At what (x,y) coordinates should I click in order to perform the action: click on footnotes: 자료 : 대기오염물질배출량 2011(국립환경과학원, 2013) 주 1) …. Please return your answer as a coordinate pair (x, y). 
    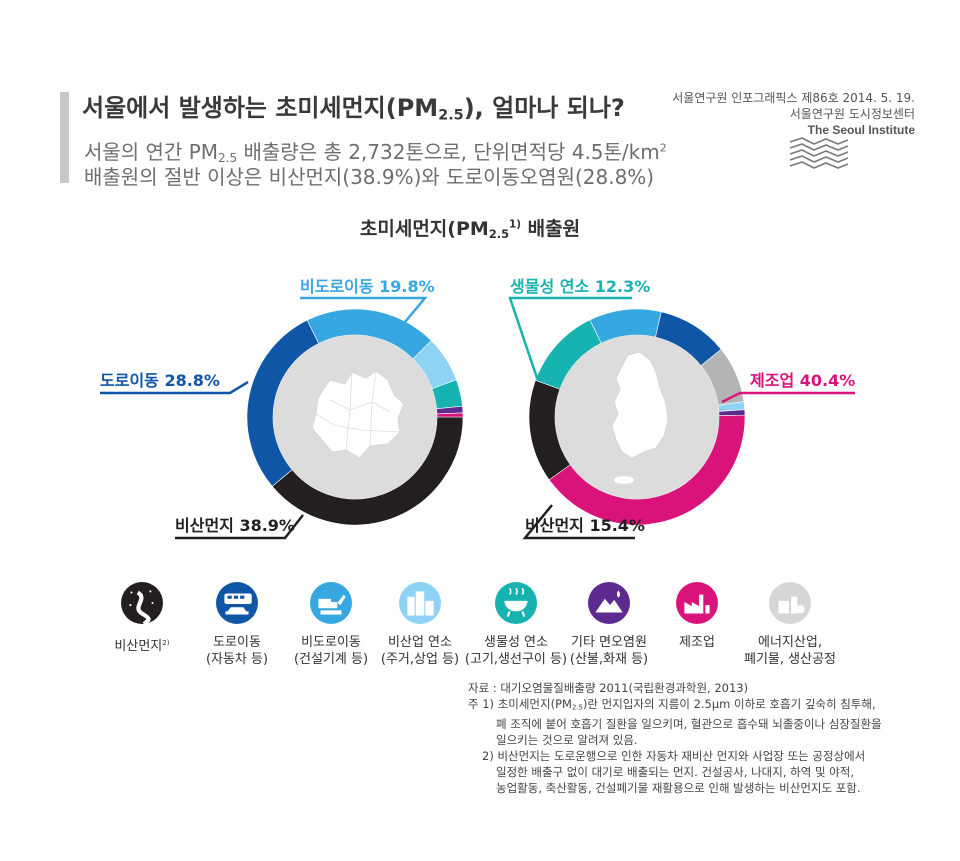
    Looking at the image, I should click on (675, 738).